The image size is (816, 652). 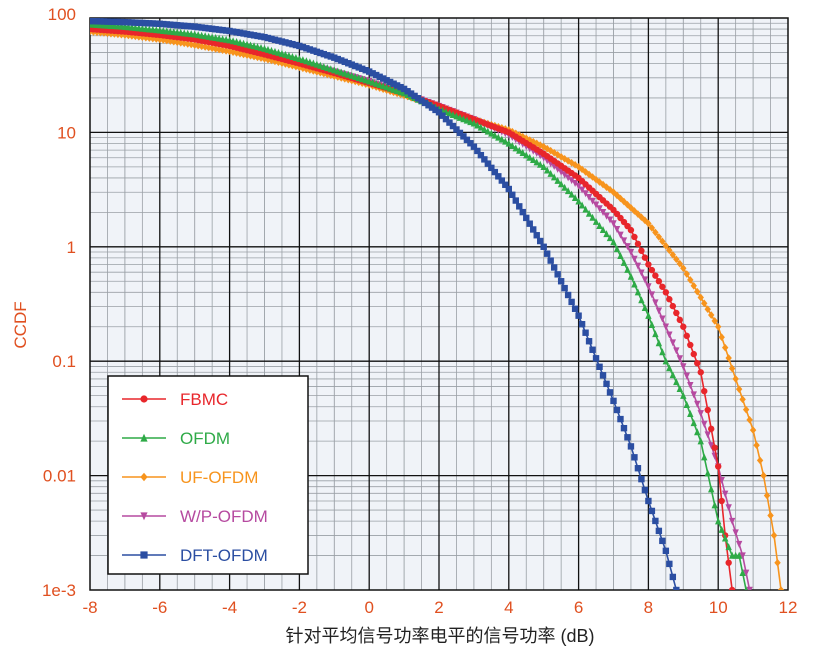 What do you see at coordinates (299, 607) in the screenshot?
I see `x-tick-label: -2` at bounding box center [299, 607].